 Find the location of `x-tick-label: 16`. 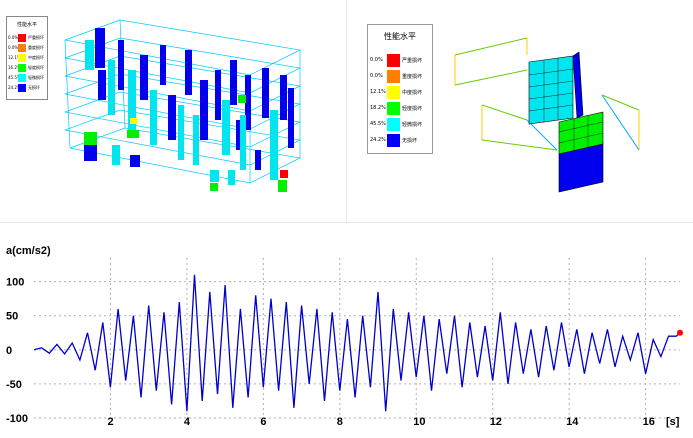

x-tick-label: 16 is located at coordinates (649, 422).